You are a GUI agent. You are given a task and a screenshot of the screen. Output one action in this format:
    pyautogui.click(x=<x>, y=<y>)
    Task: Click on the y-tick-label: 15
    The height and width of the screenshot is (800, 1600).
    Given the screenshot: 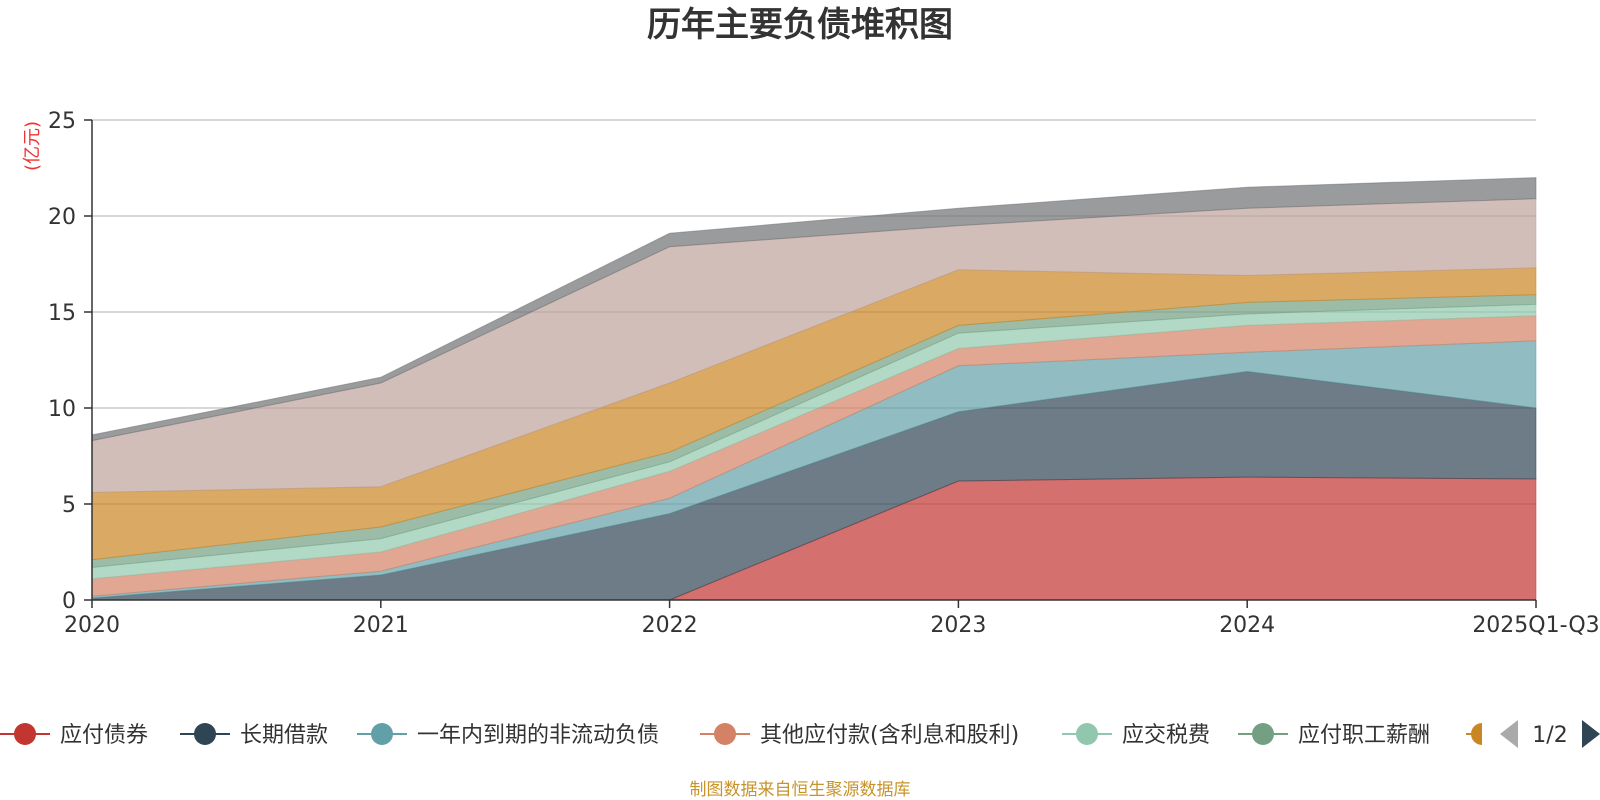 What is the action you would take?
    pyautogui.click(x=62, y=313)
    